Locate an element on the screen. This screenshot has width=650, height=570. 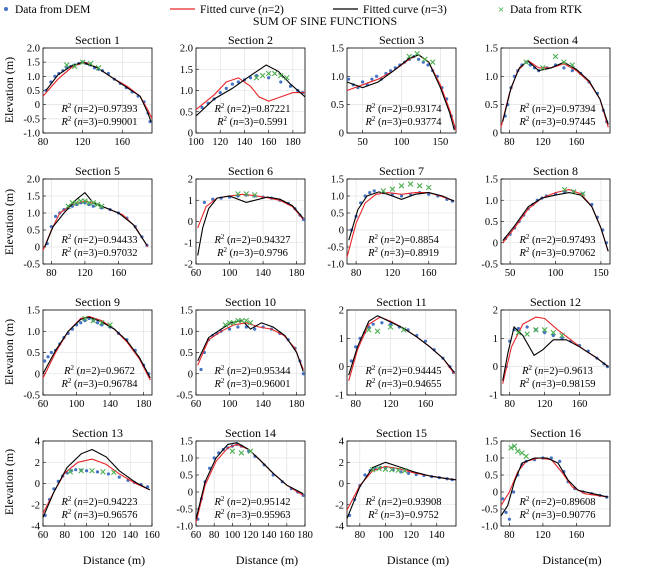
panel-2-xtick-label: 140 is located at coordinates (245, 142).